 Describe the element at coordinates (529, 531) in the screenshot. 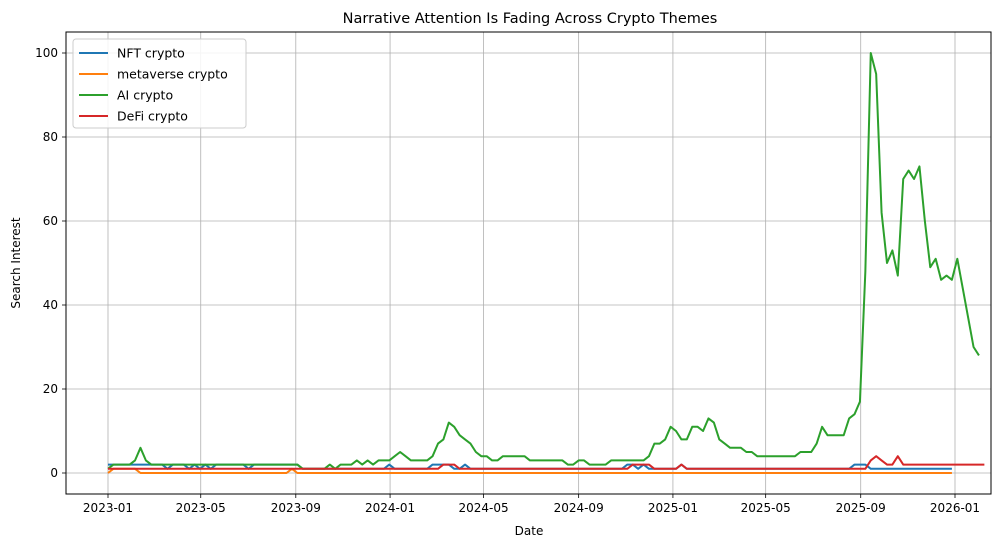

I see `x-axis-label: Date` at that location.